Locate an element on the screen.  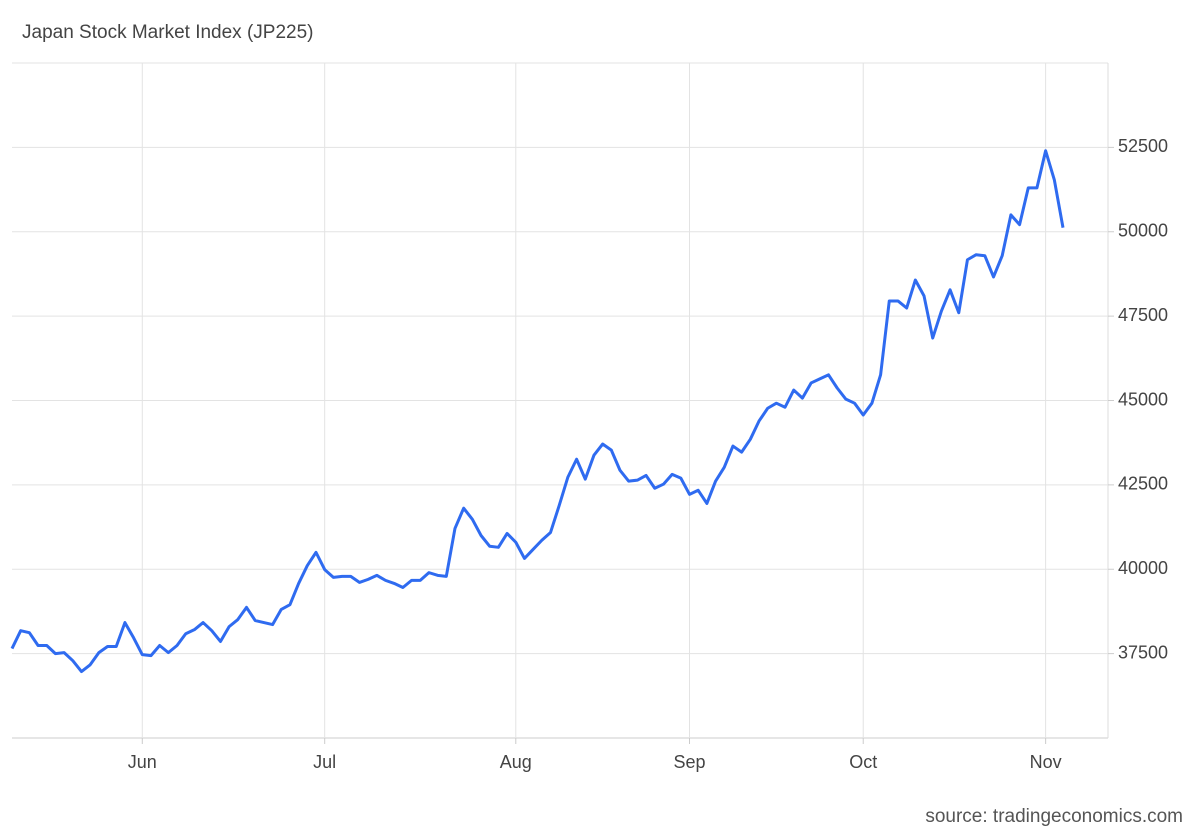
x-tick-label: Jul is located at coordinates (324, 762).